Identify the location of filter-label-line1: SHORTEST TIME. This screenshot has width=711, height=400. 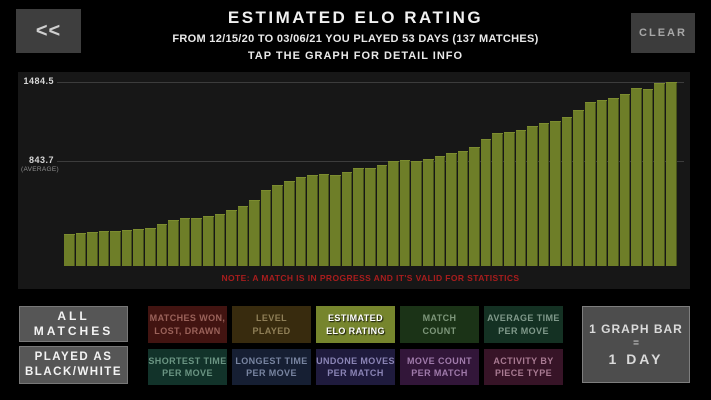
(187, 360).